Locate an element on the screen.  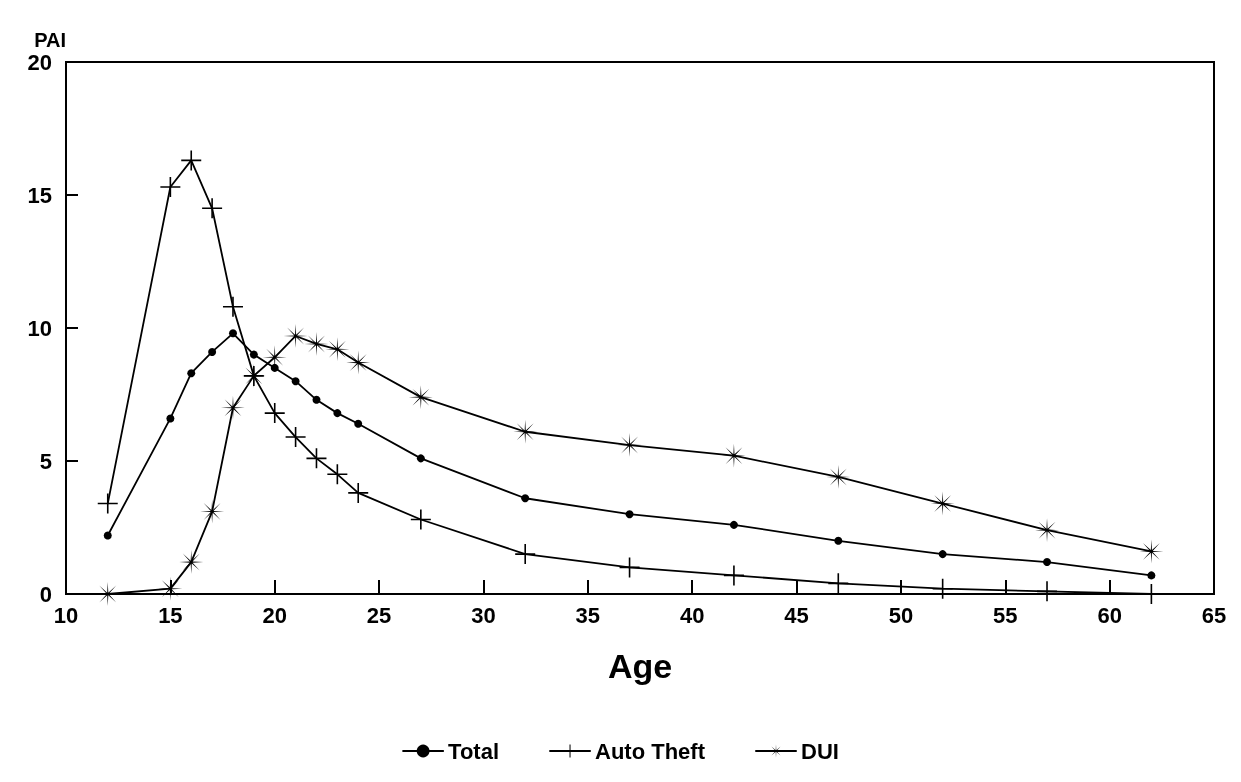
x-tick-label: 15 is located at coordinates (170, 615).